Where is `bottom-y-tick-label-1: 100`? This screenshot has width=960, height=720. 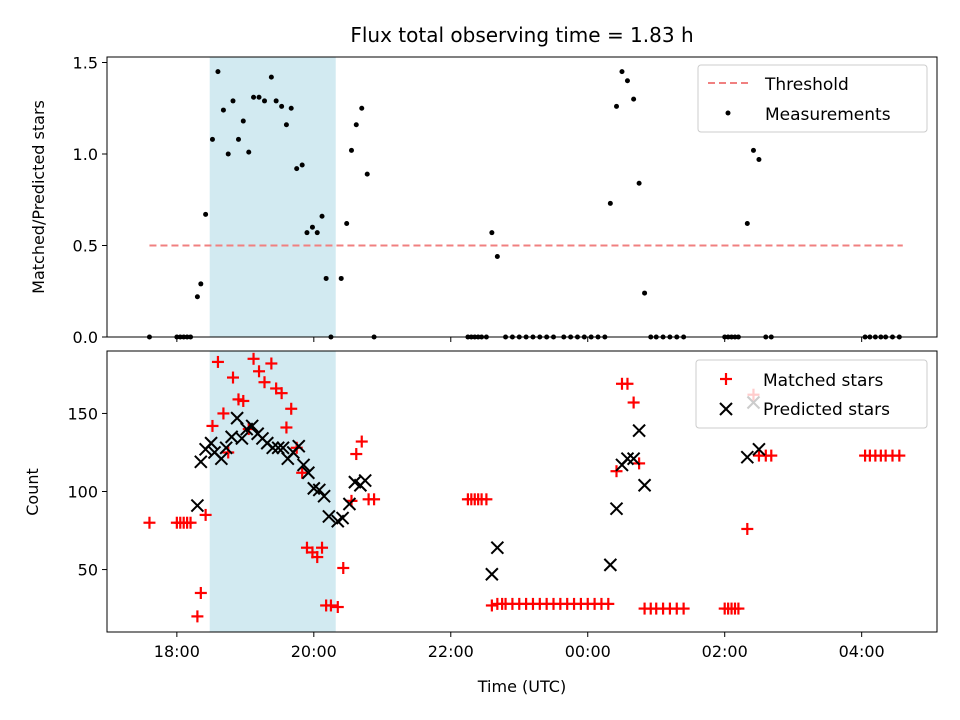 bottom-y-tick-label-1: 100 is located at coordinates (82, 492).